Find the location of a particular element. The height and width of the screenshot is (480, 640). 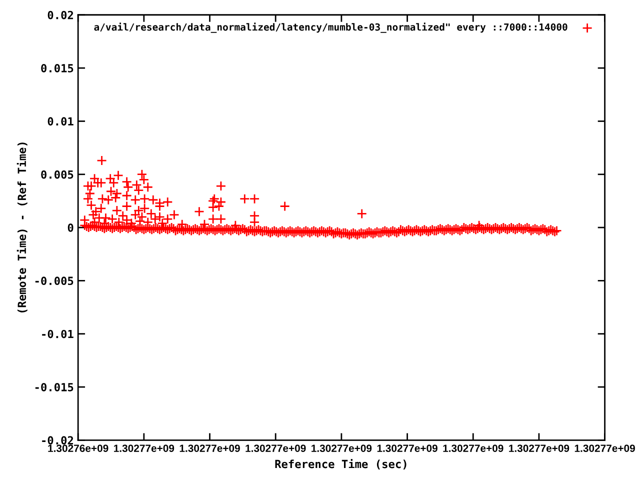

legend-label: a/vail/research/data_normalized/latency/mumble-03_normalized" every ::7000::14000 is located at coordinates (331, 27).